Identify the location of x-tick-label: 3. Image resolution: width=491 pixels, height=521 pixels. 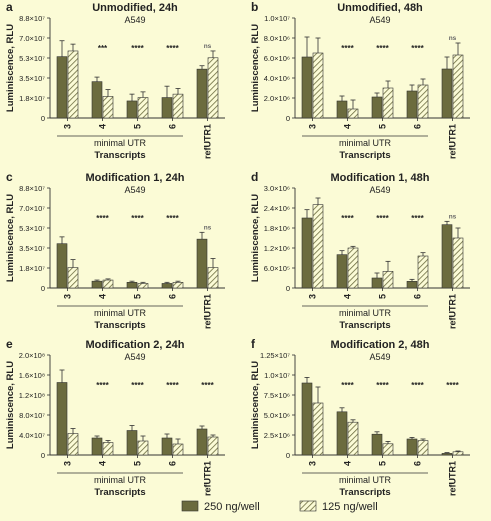
(68, 296).